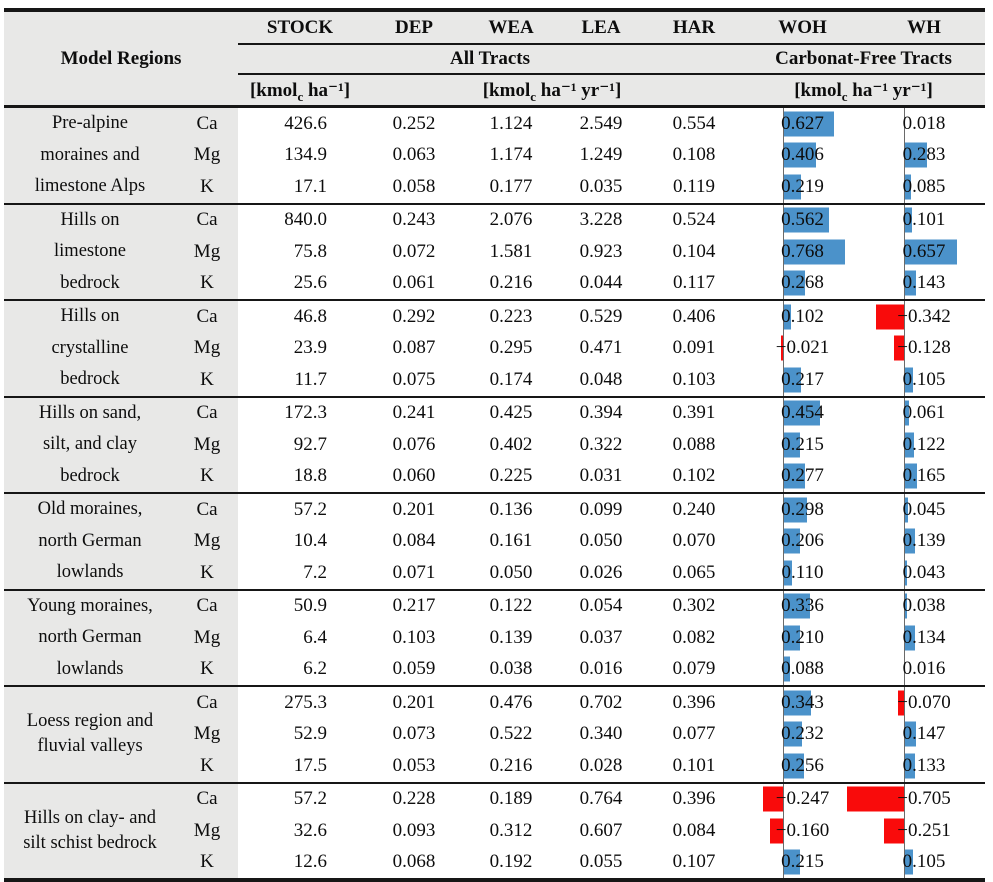  Describe the element at coordinates (694, 702) in the screenshot. I see `value-har: 0.396` at that location.